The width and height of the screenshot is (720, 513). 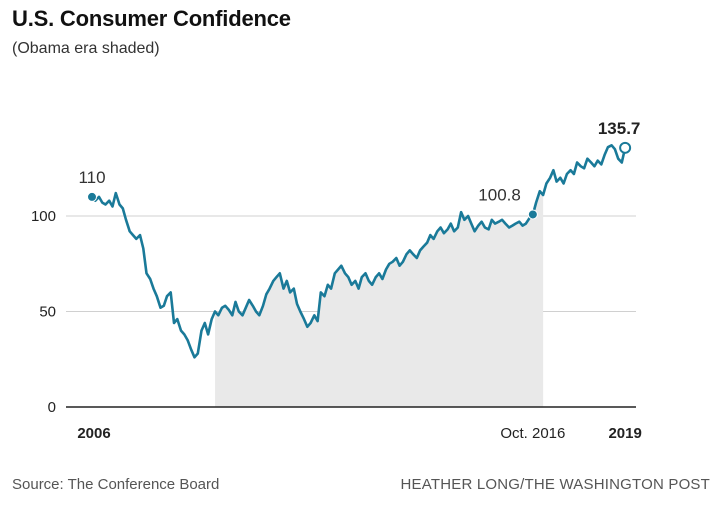 I want to click on chart-subtitle: (Obama era shaded), so click(x=86, y=48).